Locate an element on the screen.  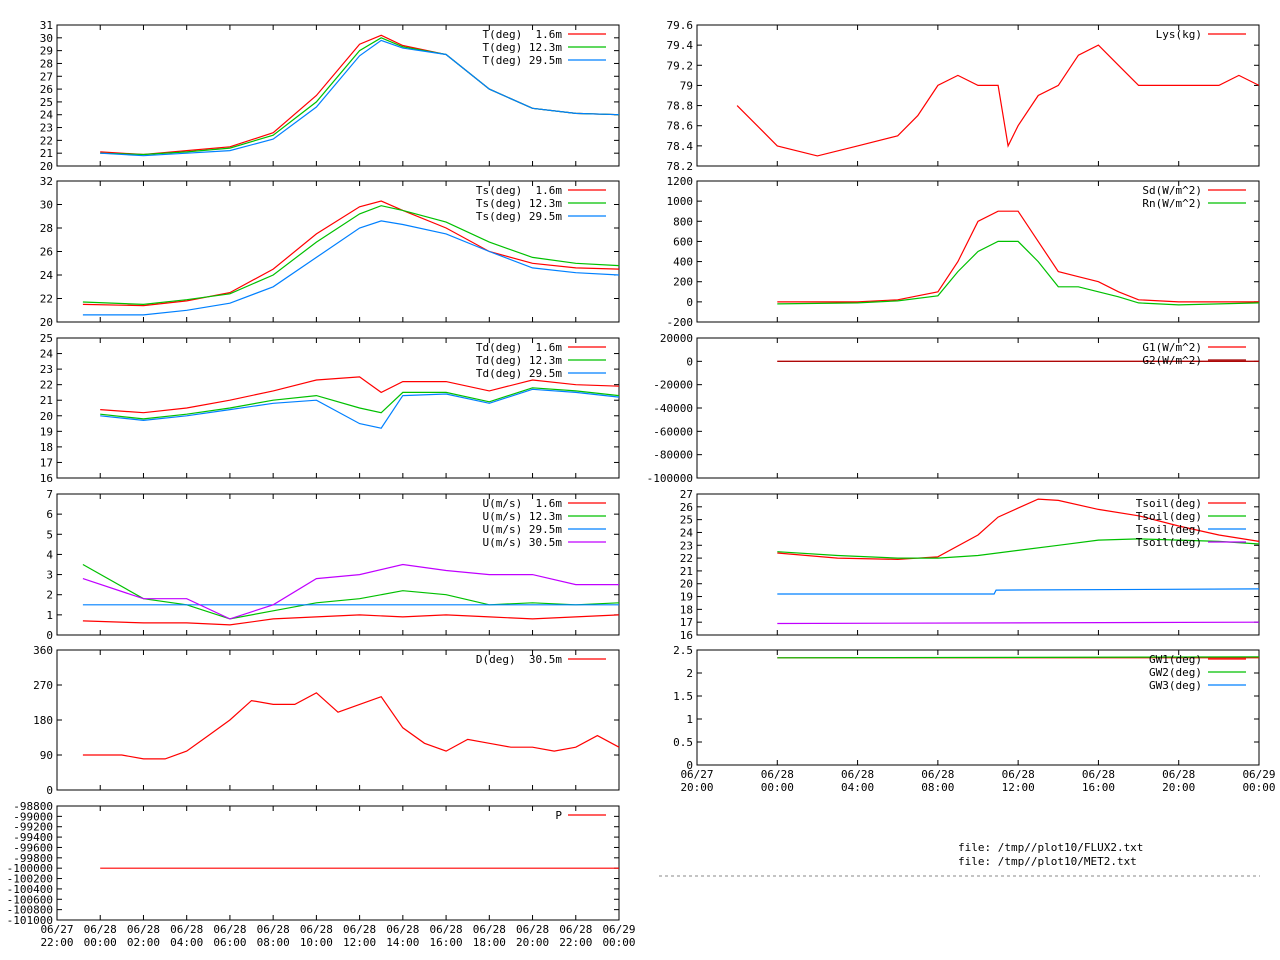
y-tick-label: 79.6 is located at coordinates (680, 25).